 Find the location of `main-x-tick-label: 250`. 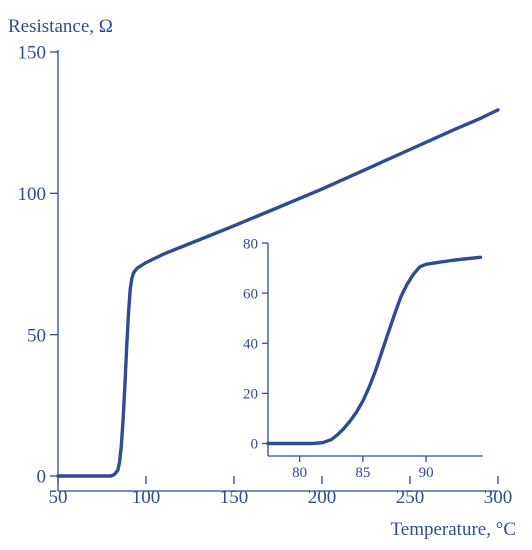

main-x-tick-label: 250 is located at coordinates (410, 497).